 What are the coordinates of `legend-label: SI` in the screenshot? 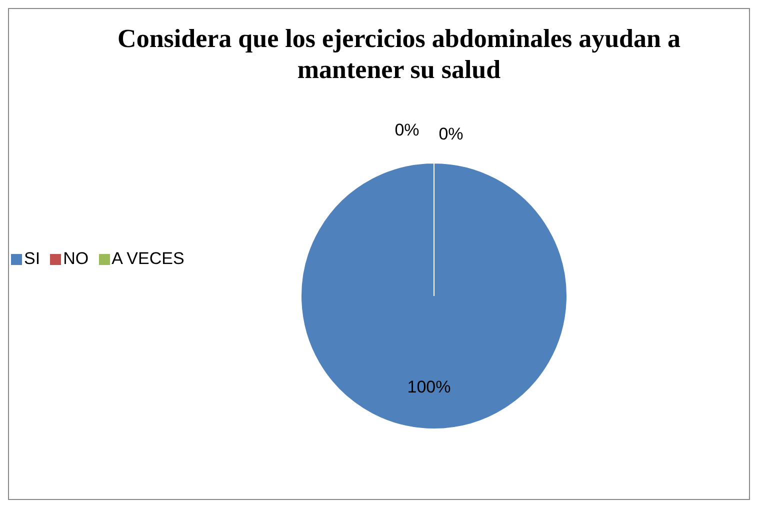 It's located at (32, 259).